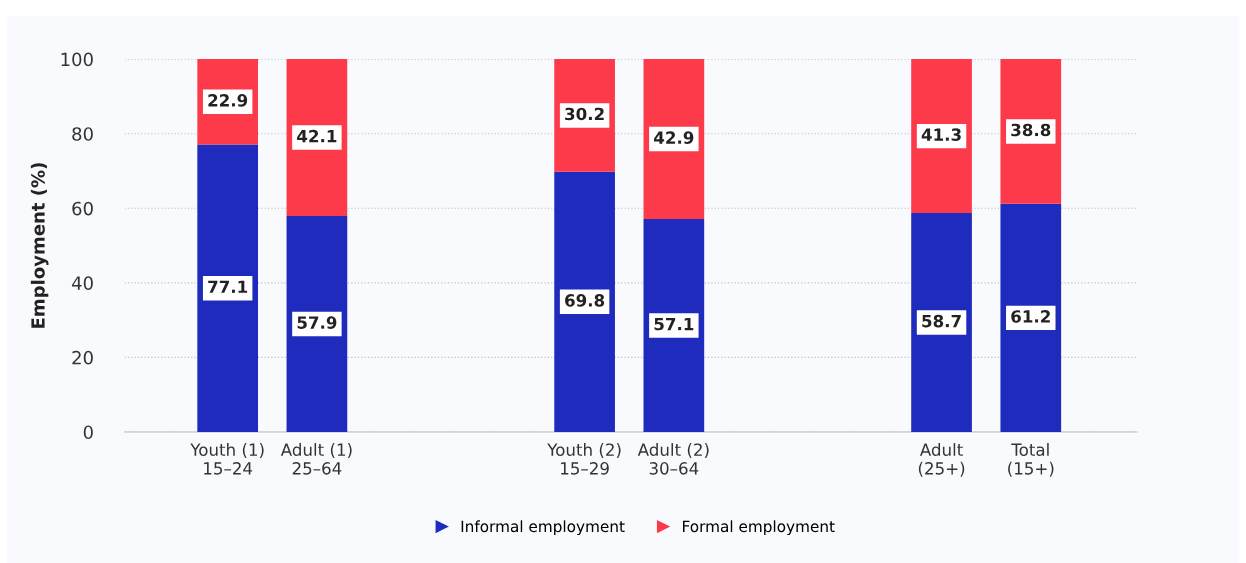  I want to click on data-label: 41.3, so click(941, 134).